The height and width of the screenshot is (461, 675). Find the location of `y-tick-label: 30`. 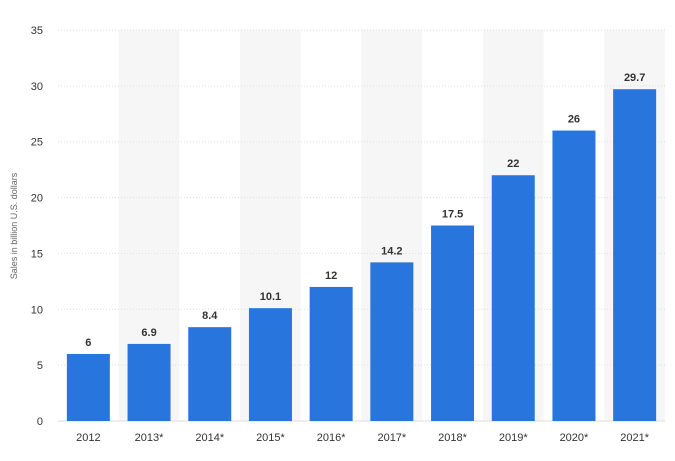

y-tick-label: 30 is located at coordinates (37, 87).